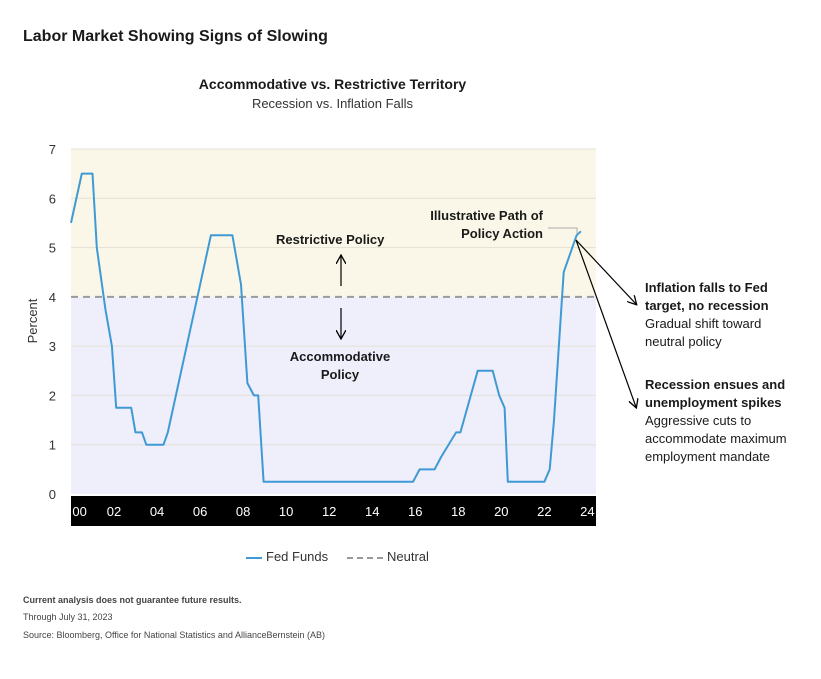  Describe the element at coordinates (79, 511) in the screenshot. I see `x-tick-label: 00` at that location.